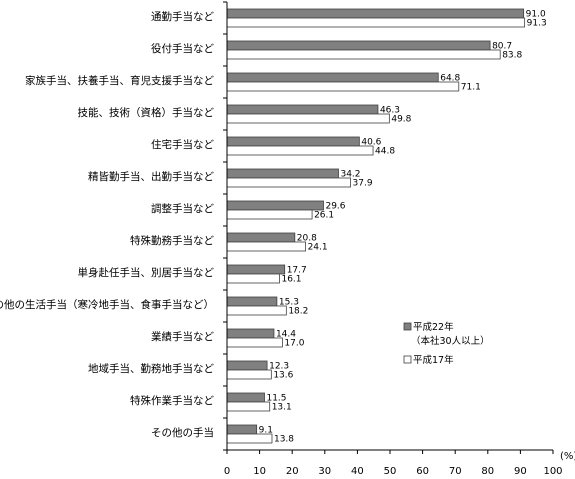 This screenshot has height=479, width=575. Describe the element at coordinates (291, 280) in the screenshot. I see `value-label-h17: 16.1` at that location.